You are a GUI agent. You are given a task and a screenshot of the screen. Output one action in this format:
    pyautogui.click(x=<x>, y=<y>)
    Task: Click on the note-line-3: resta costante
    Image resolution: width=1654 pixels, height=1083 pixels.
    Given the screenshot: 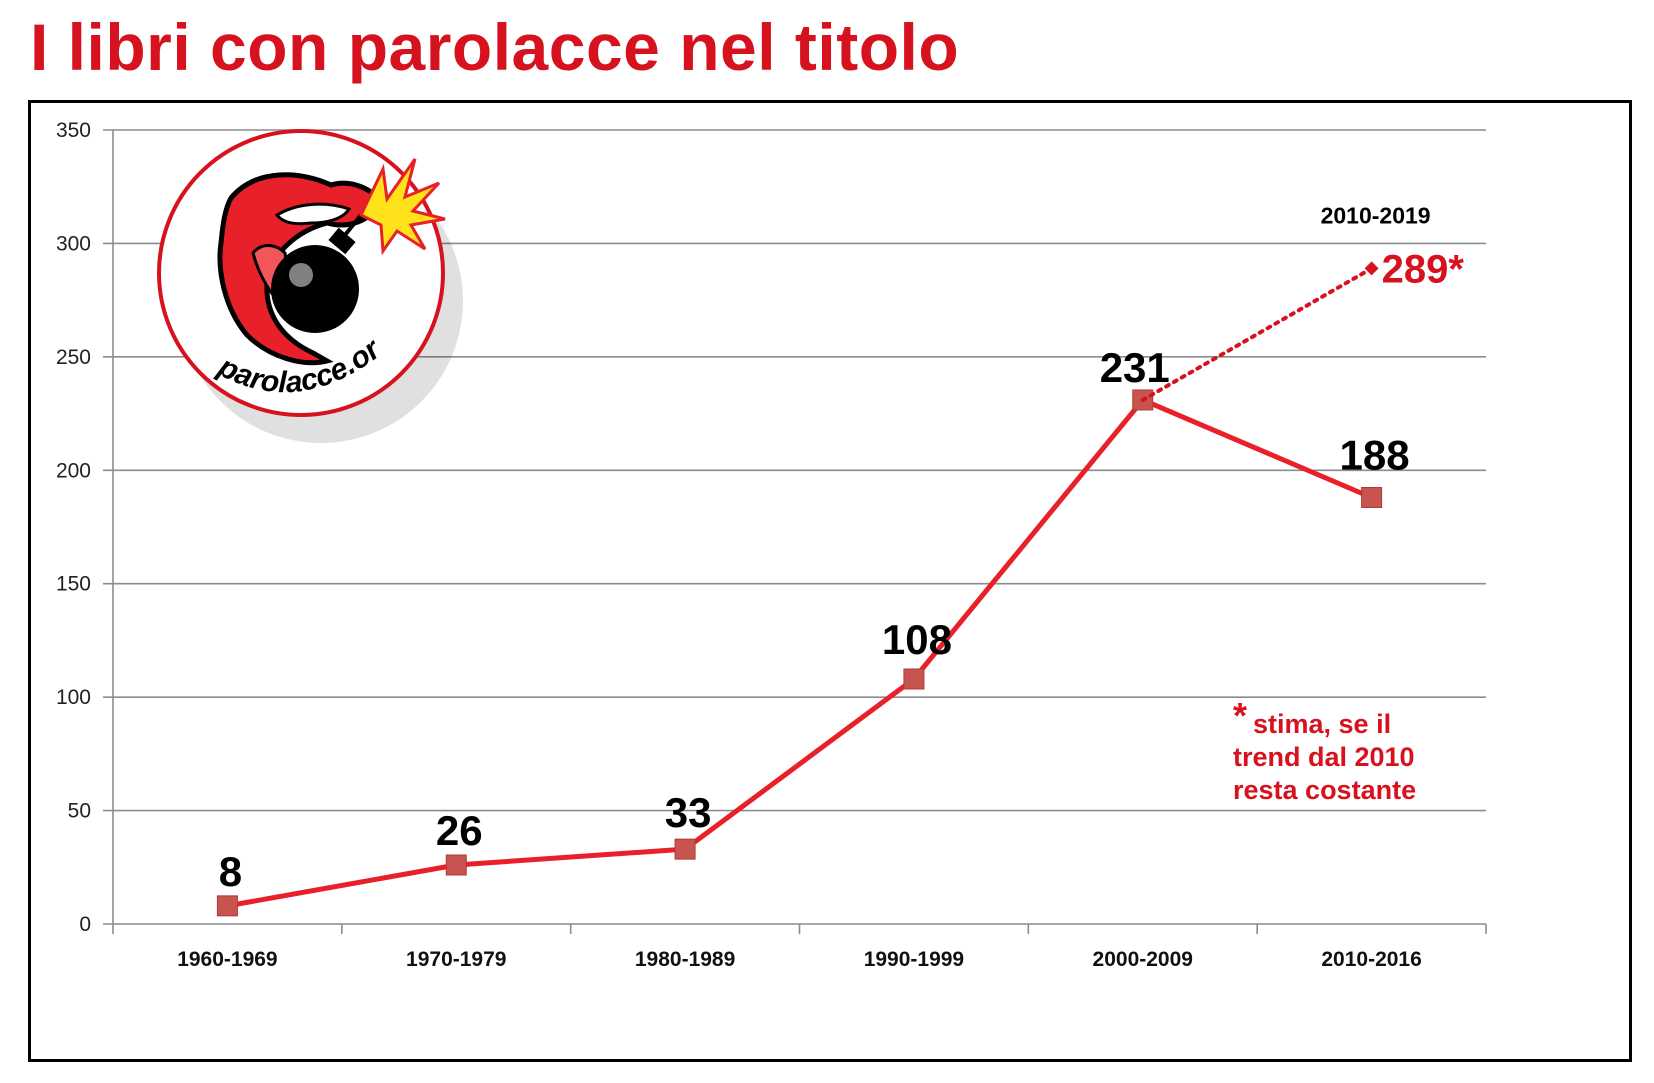 What is the action you would take?
    pyautogui.click(x=1324, y=790)
    